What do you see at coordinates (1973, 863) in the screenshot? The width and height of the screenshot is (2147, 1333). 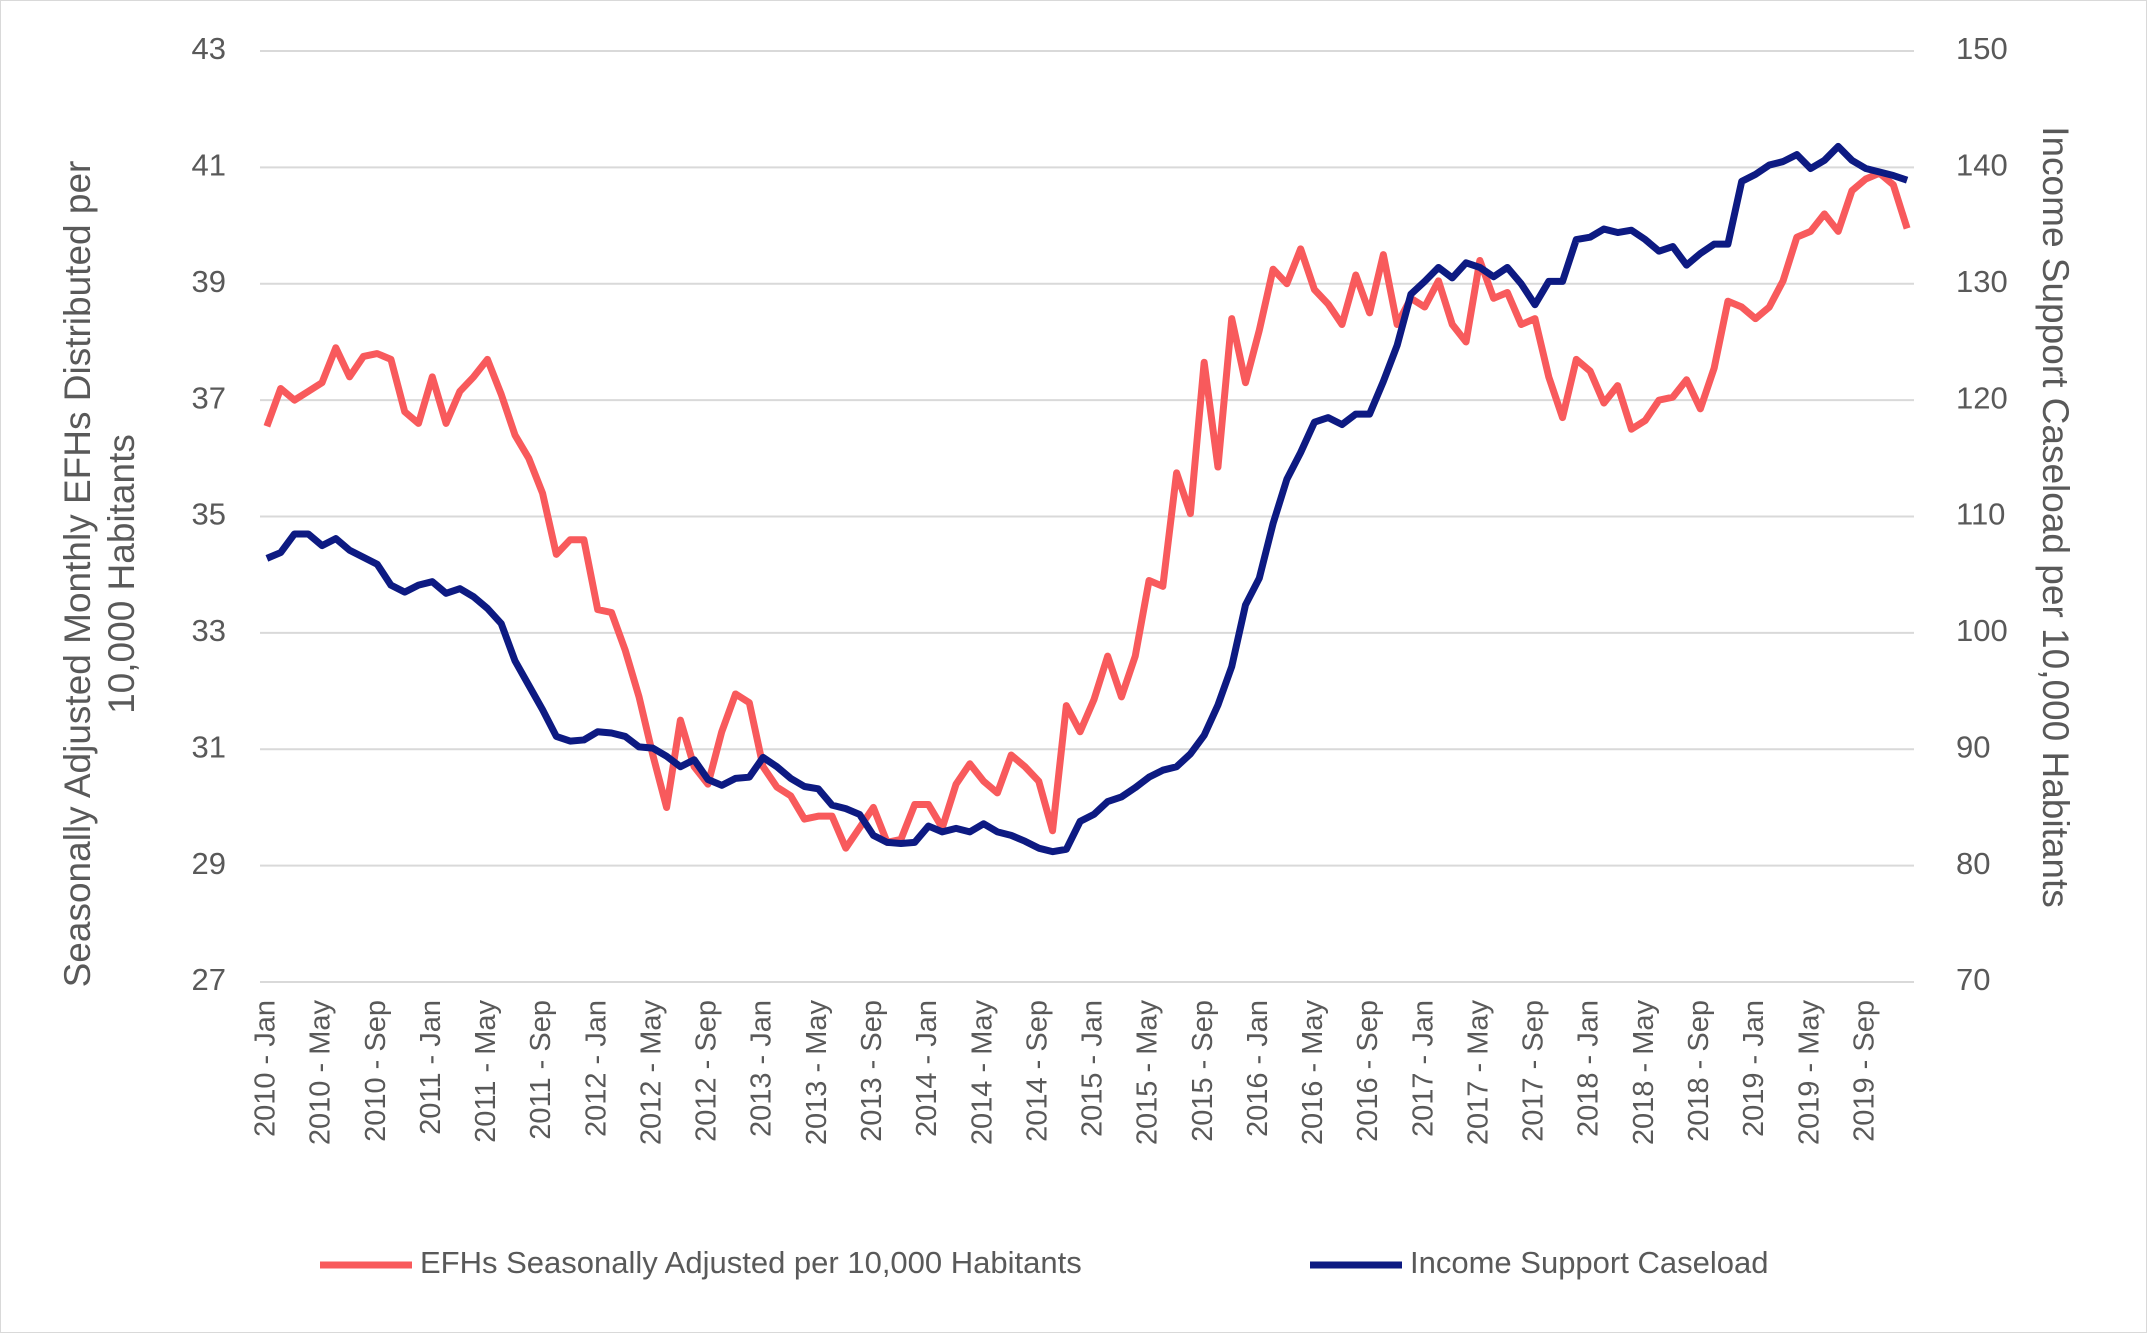 I see `y2-tick-label: 80` at bounding box center [1973, 863].